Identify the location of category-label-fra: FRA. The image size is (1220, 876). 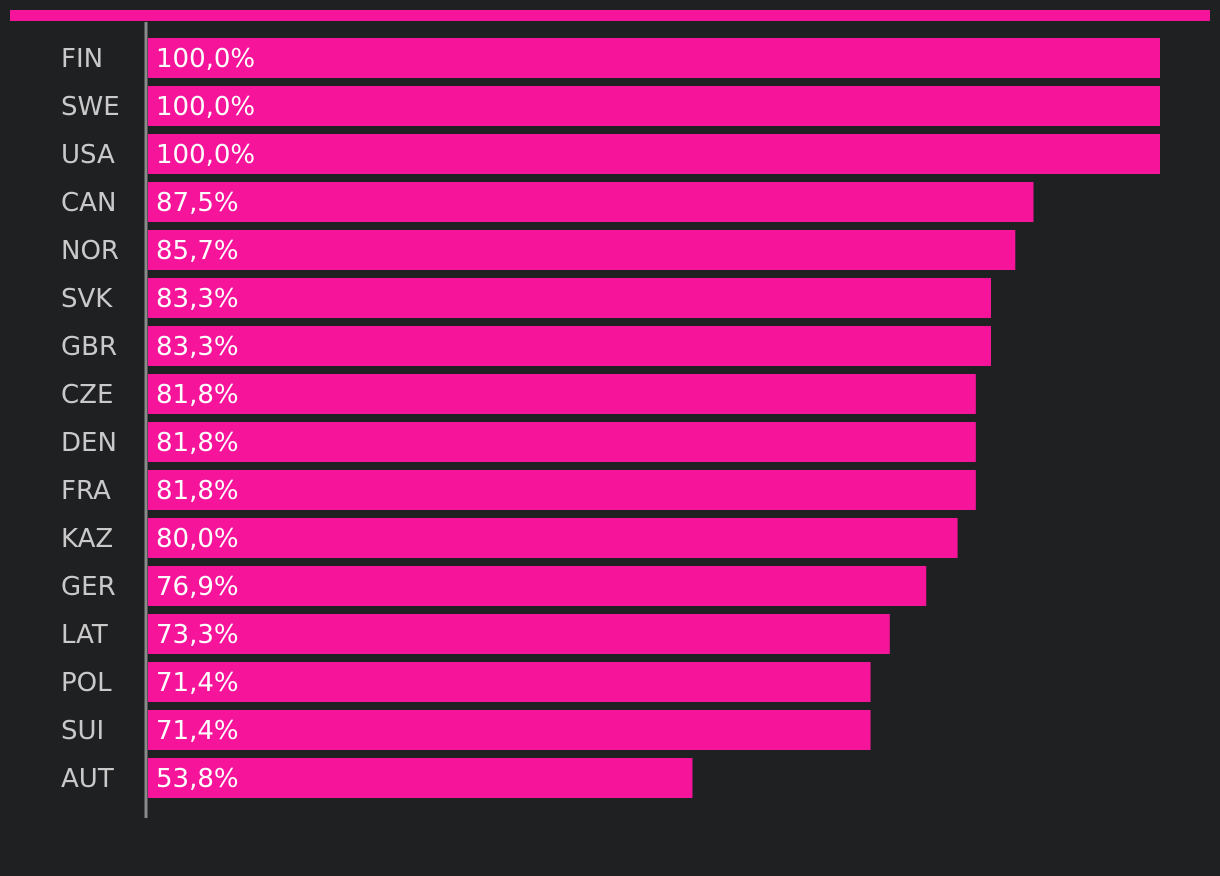
(86, 491).